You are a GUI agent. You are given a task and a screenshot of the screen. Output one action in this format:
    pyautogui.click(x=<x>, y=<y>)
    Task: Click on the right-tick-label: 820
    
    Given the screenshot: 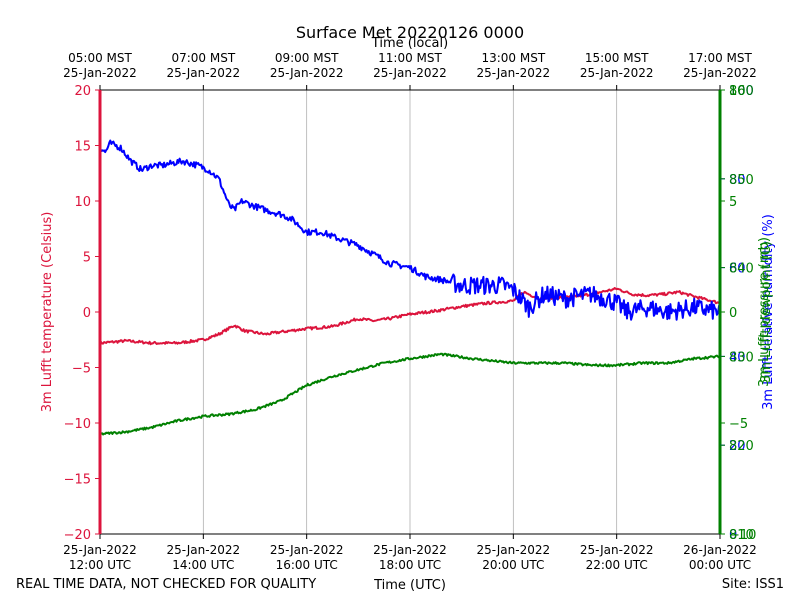 What is the action you would take?
    pyautogui.click(x=741, y=446)
    